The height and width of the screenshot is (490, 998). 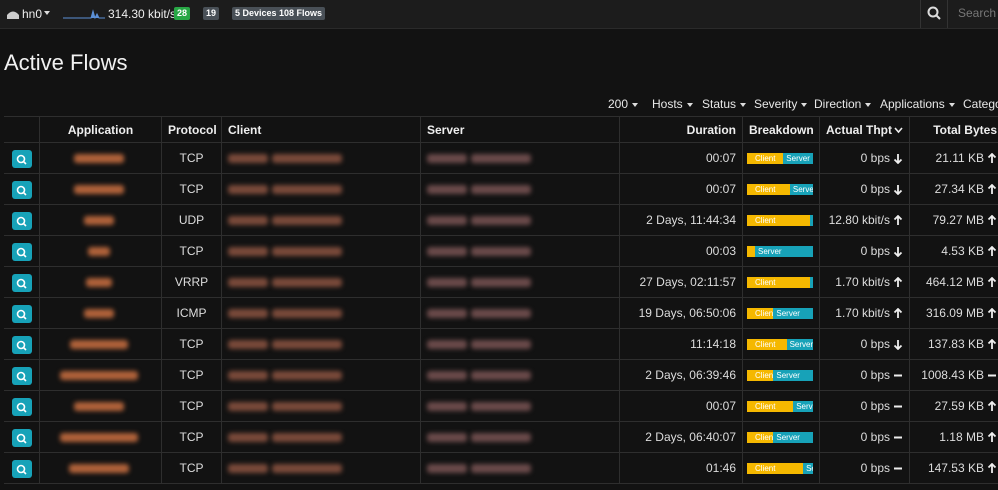 What do you see at coordinates (862, 282) in the screenshot?
I see `throughput: 1.70 kbit/s` at bounding box center [862, 282].